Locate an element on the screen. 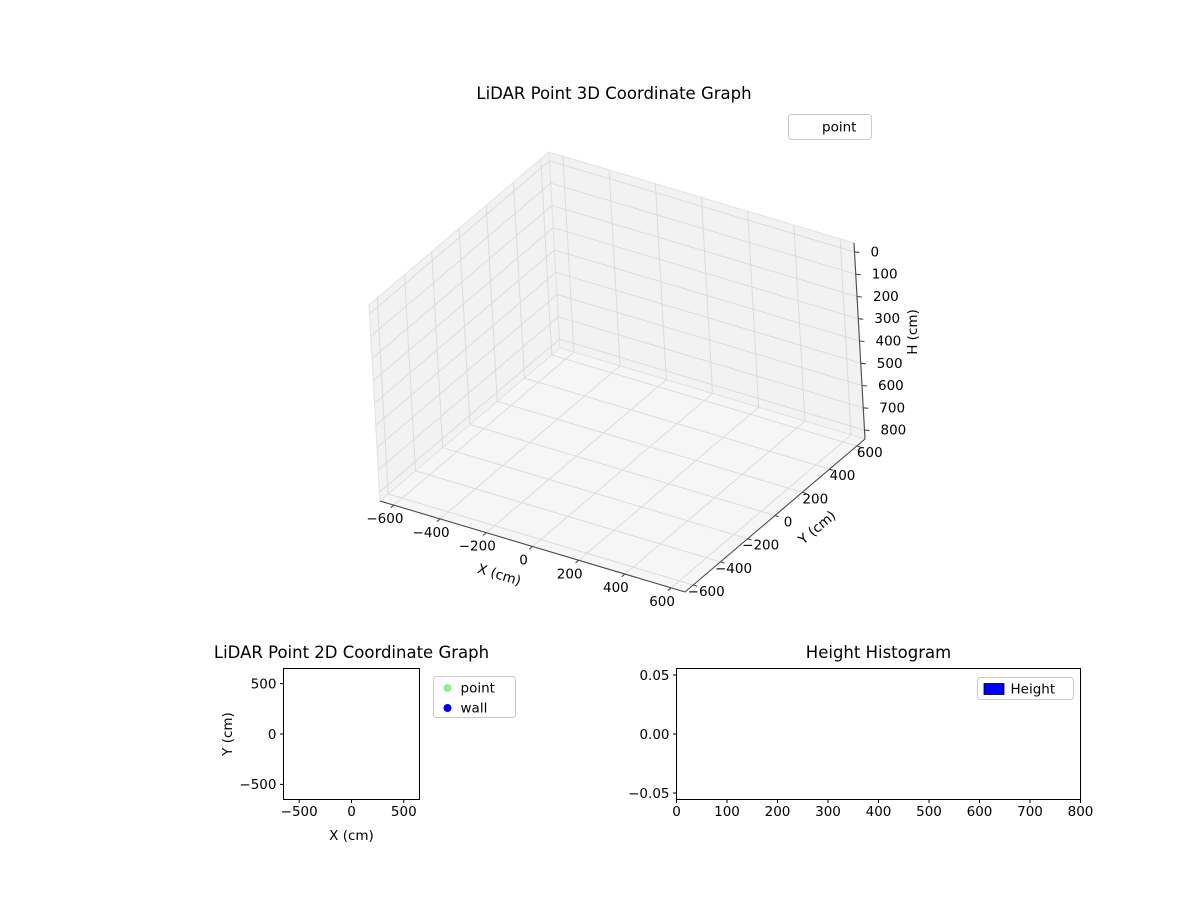 The image size is (1200, 900). plot-3d-xlabel: X (cm) is located at coordinates (498, 575).